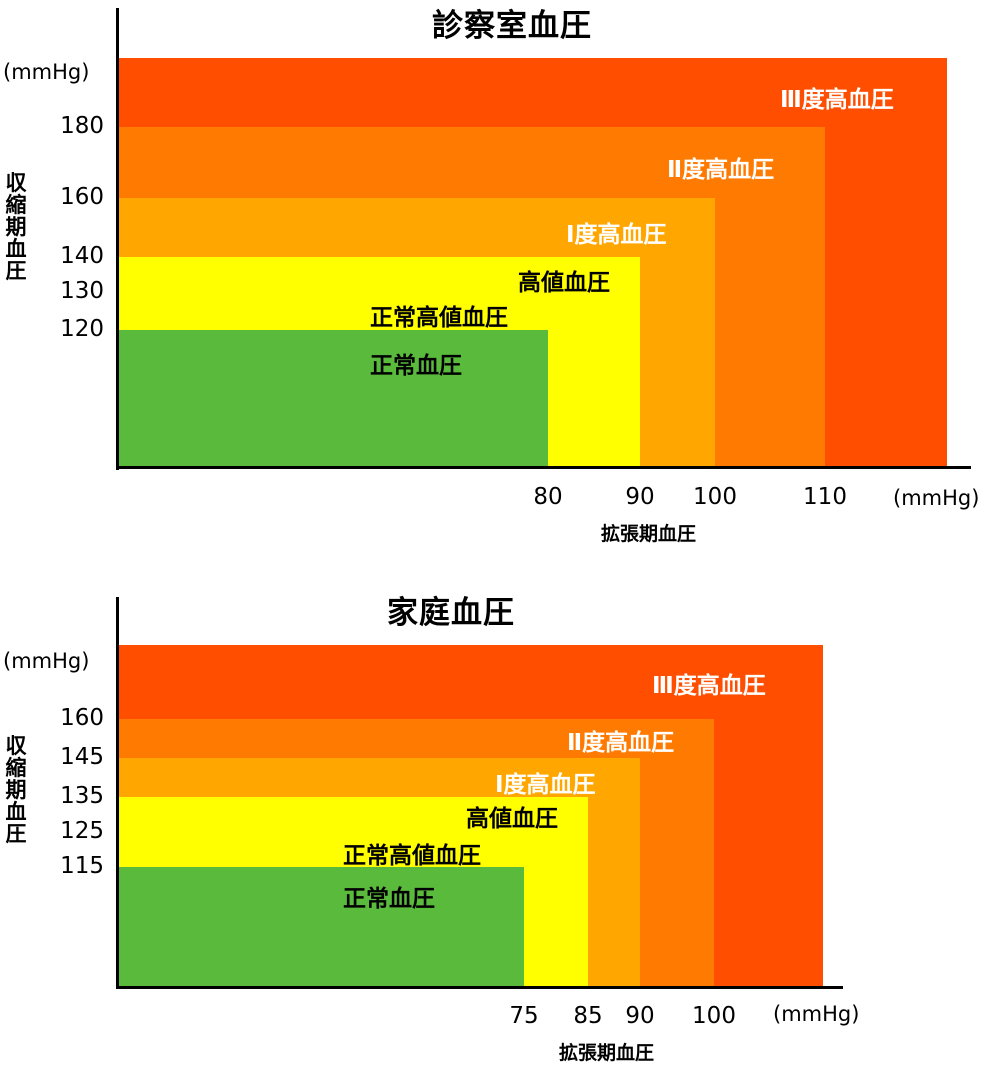 This screenshot has width=1000, height=1065. Describe the element at coordinates (524, 1016) in the screenshot. I see `x-tick-label: 75` at that location.